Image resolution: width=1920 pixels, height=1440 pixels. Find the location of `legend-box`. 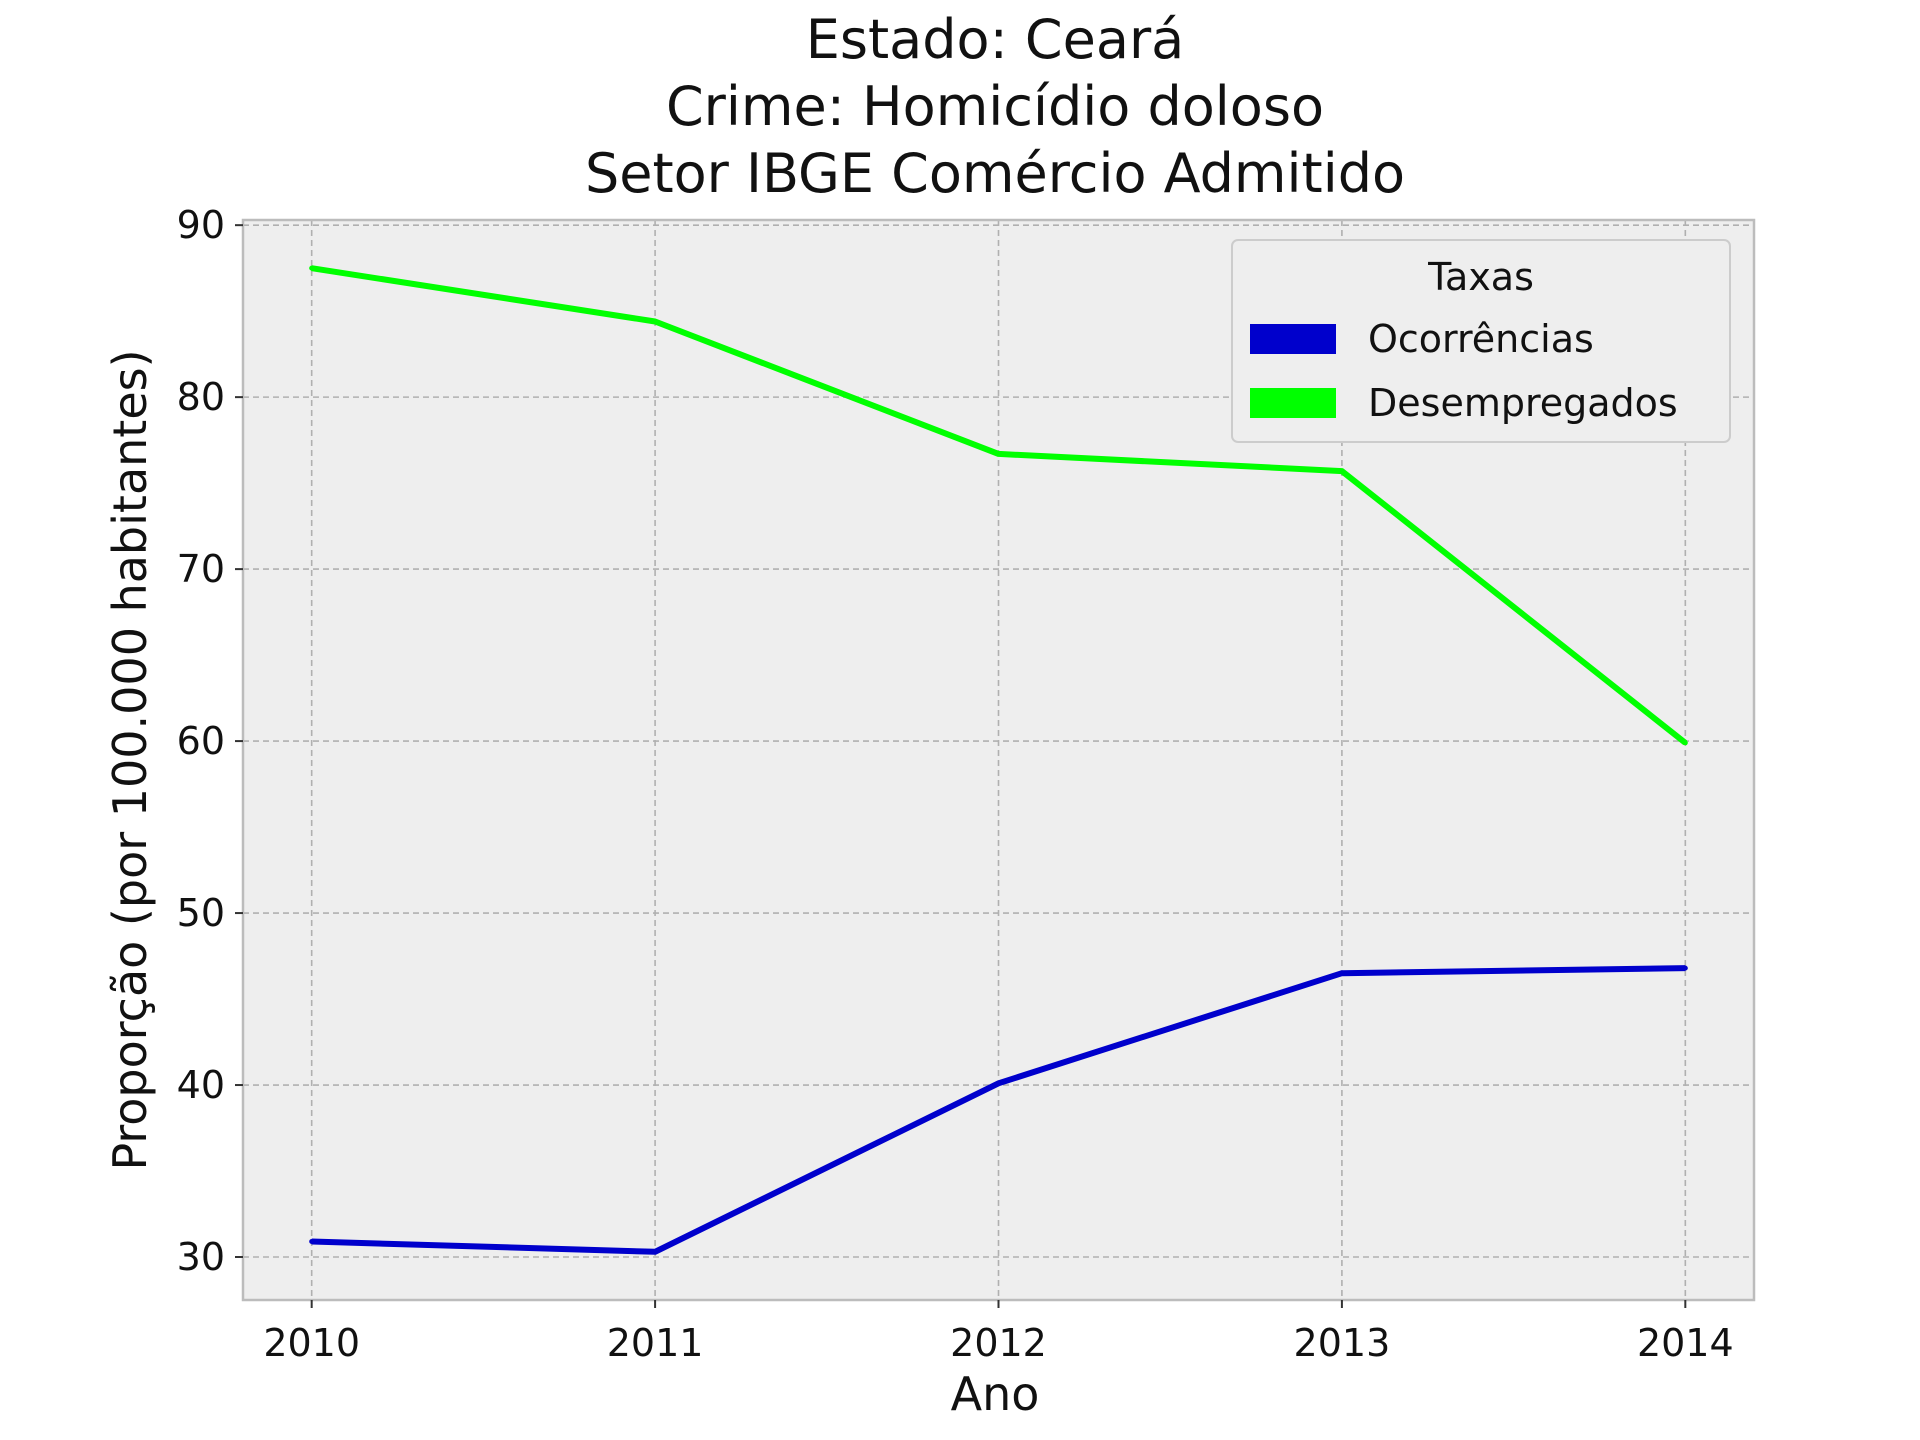

legend-box is located at coordinates (1481, 341).